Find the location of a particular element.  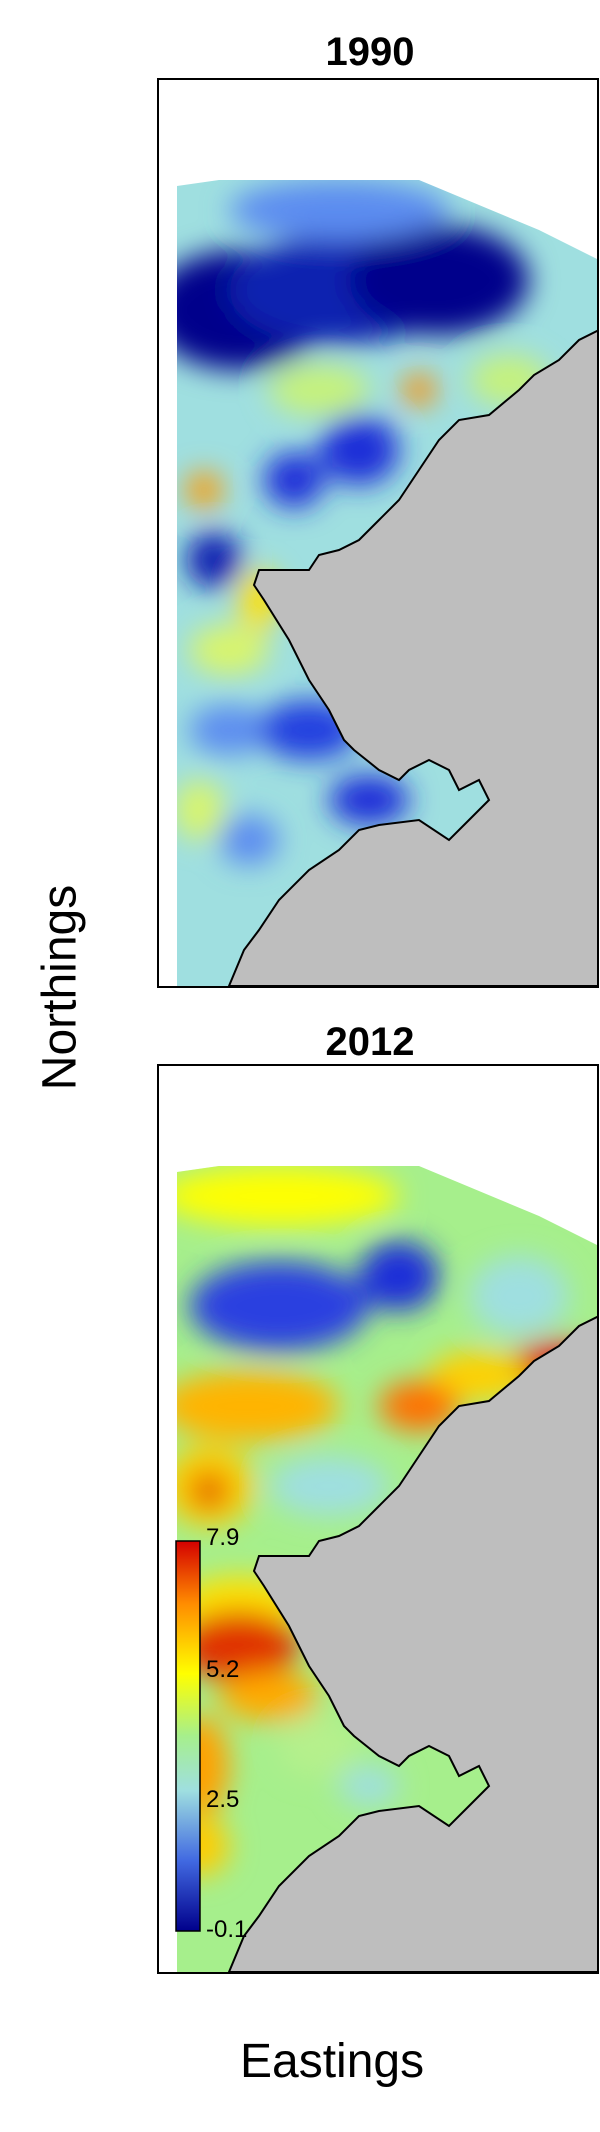

panel-title-1990: 1990 is located at coordinates (370, 52).